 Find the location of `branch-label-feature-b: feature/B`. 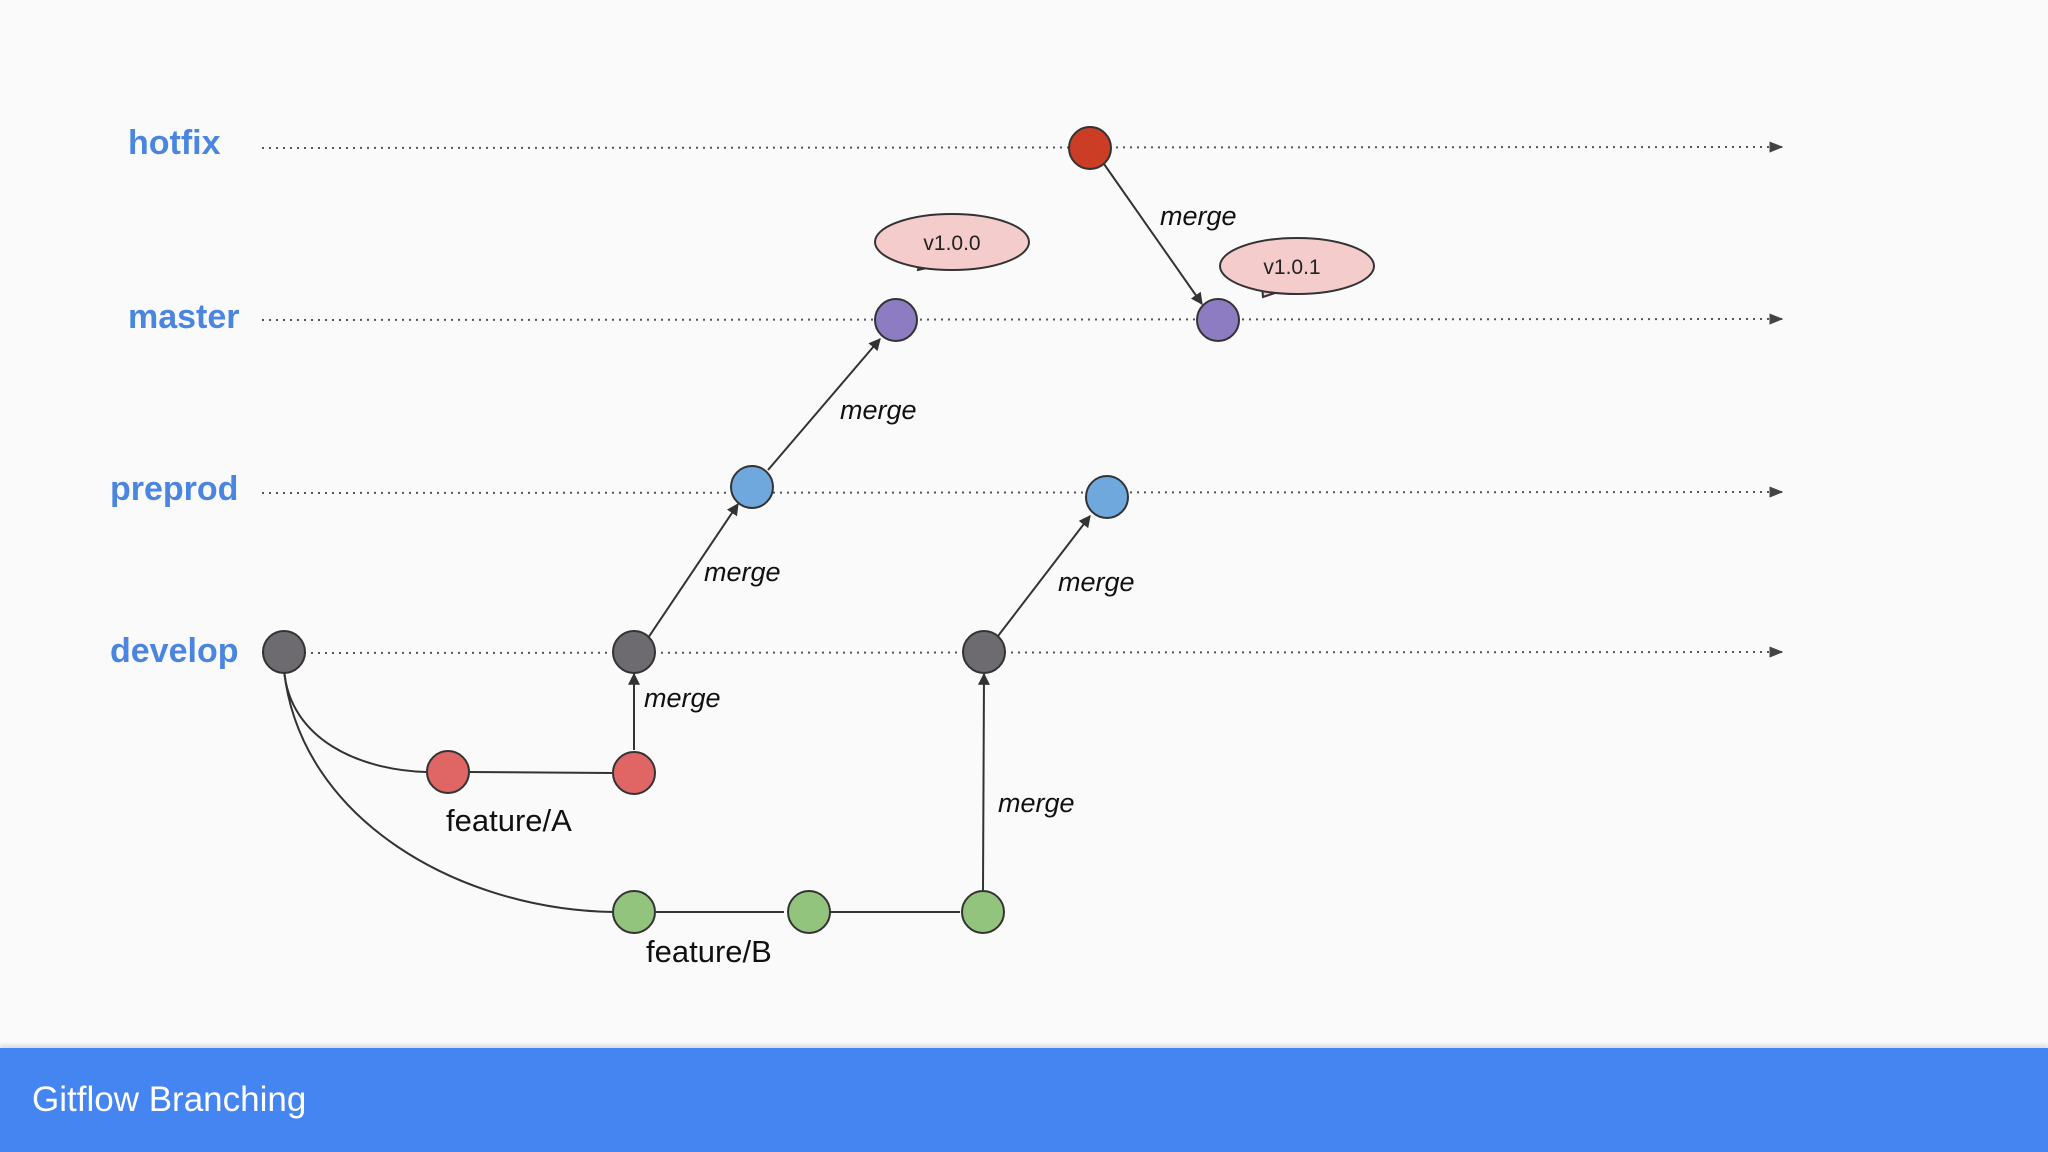

branch-label-feature-b: feature/B is located at coordinates (709, 951).